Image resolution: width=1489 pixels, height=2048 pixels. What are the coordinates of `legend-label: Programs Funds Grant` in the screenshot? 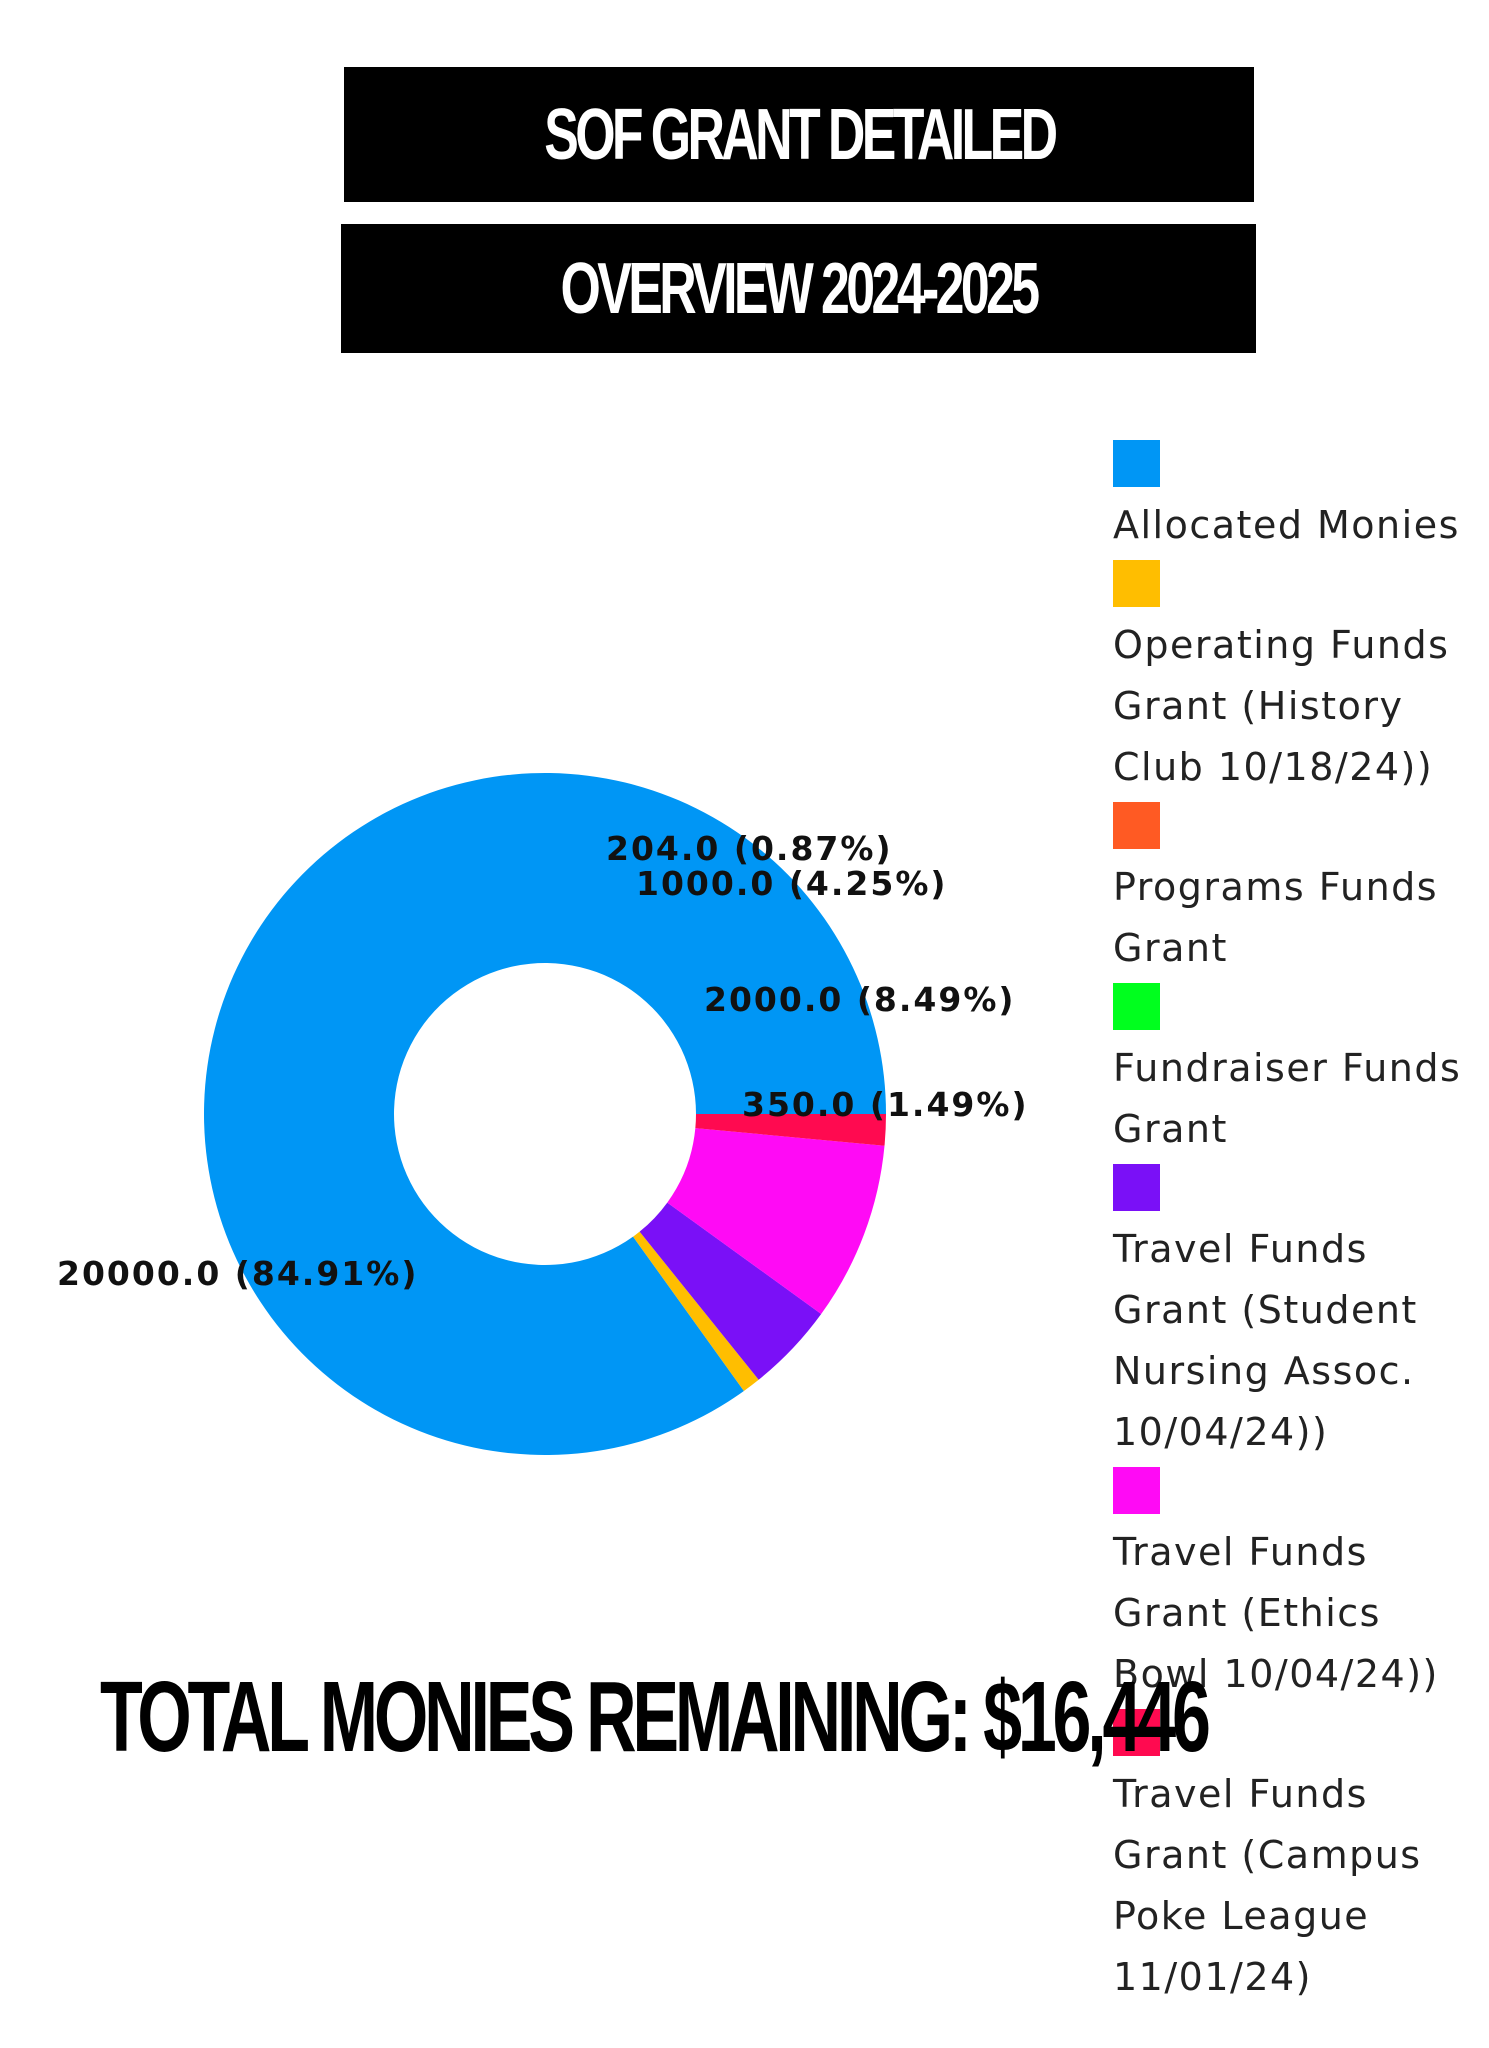 It's located at (1276, 917).